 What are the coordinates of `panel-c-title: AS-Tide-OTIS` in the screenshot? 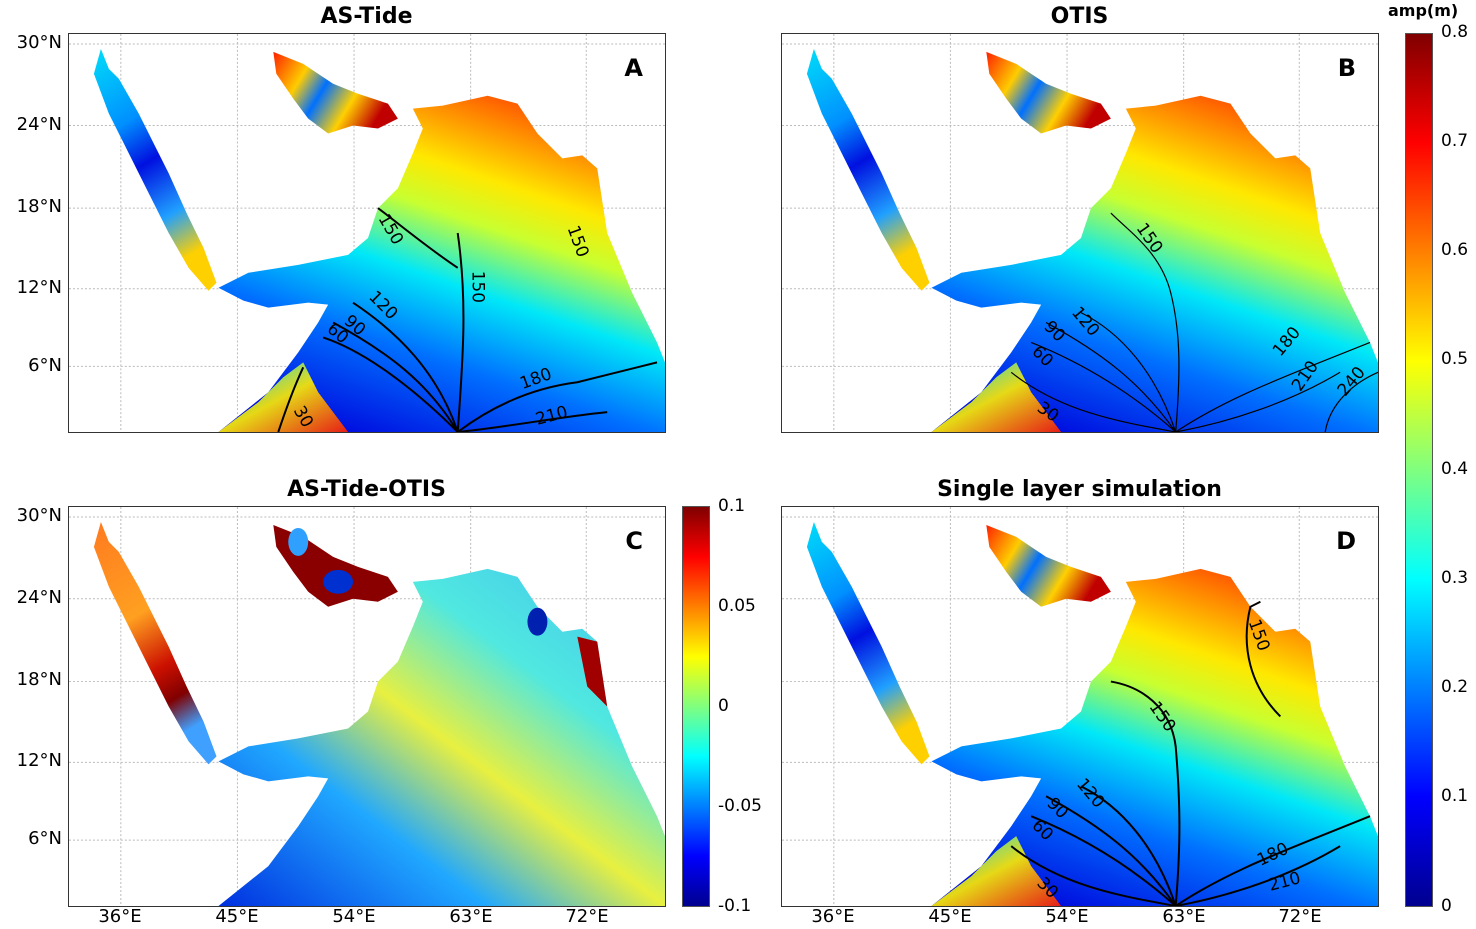 It's located at (366, 489).